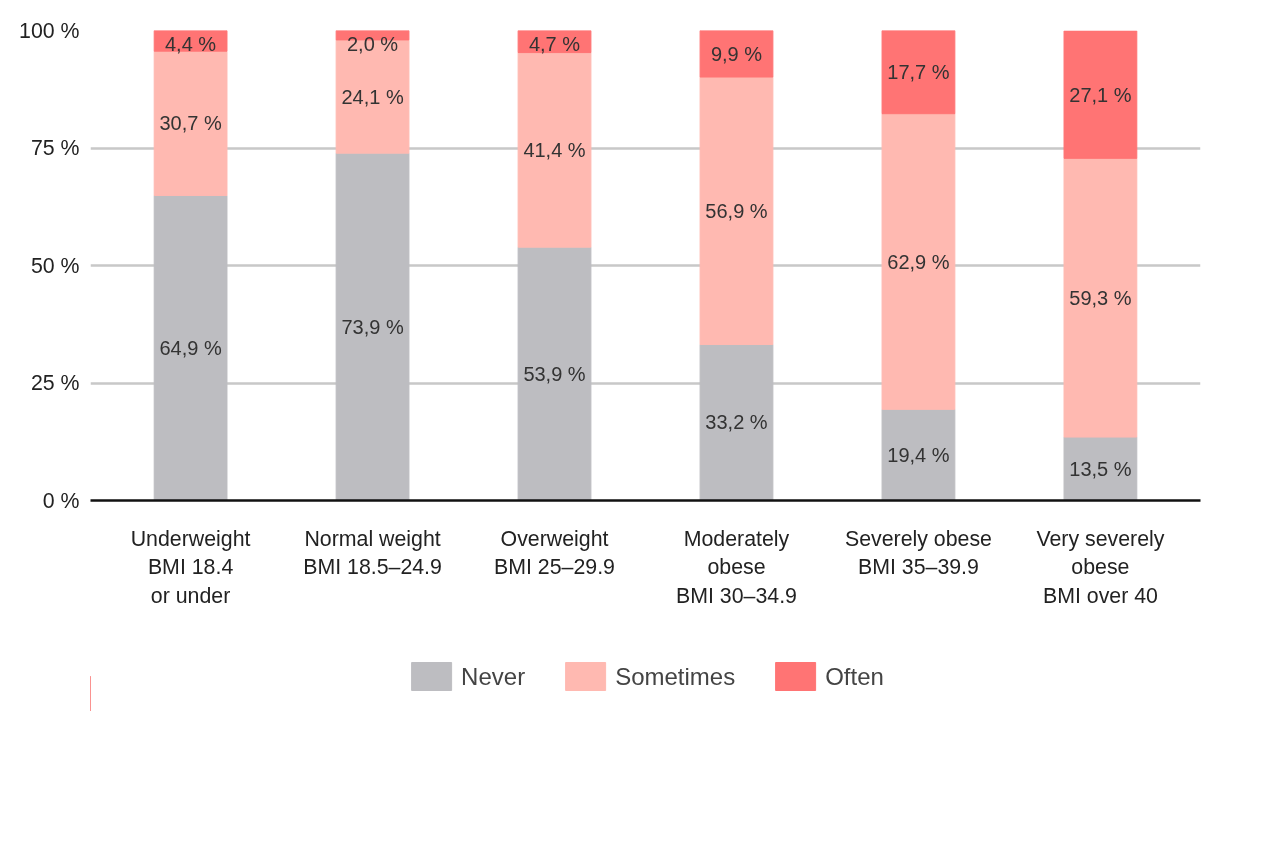 The image size is (1263, 856). Describe the element at coordinates (918, 553) in the screenshot. I see `x-tick-label: Severely obese BMI 35–39.9` at that location.